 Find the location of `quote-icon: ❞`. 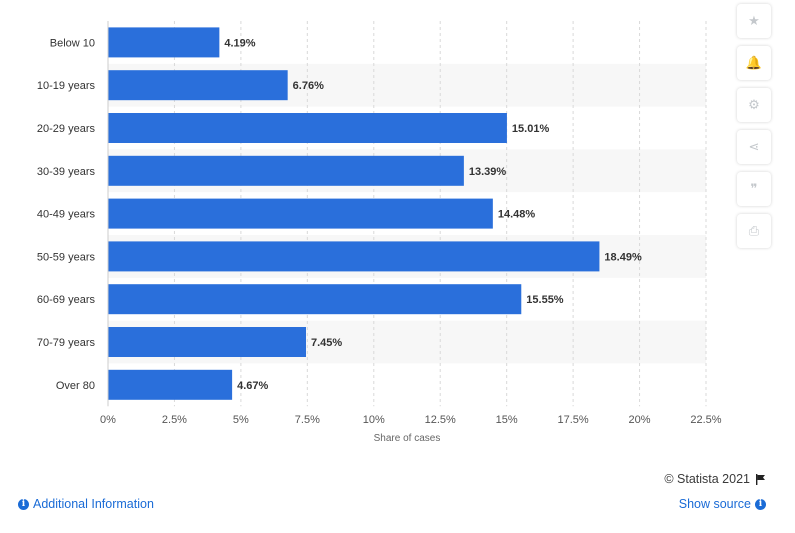

quote-icon: ❞ is located at coordinates (754, 189).